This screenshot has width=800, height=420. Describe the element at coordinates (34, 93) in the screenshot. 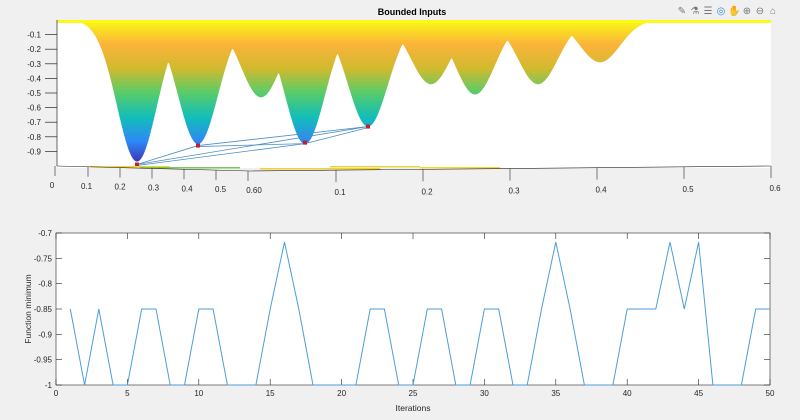

I see `svg-text: -0.5` at that location.